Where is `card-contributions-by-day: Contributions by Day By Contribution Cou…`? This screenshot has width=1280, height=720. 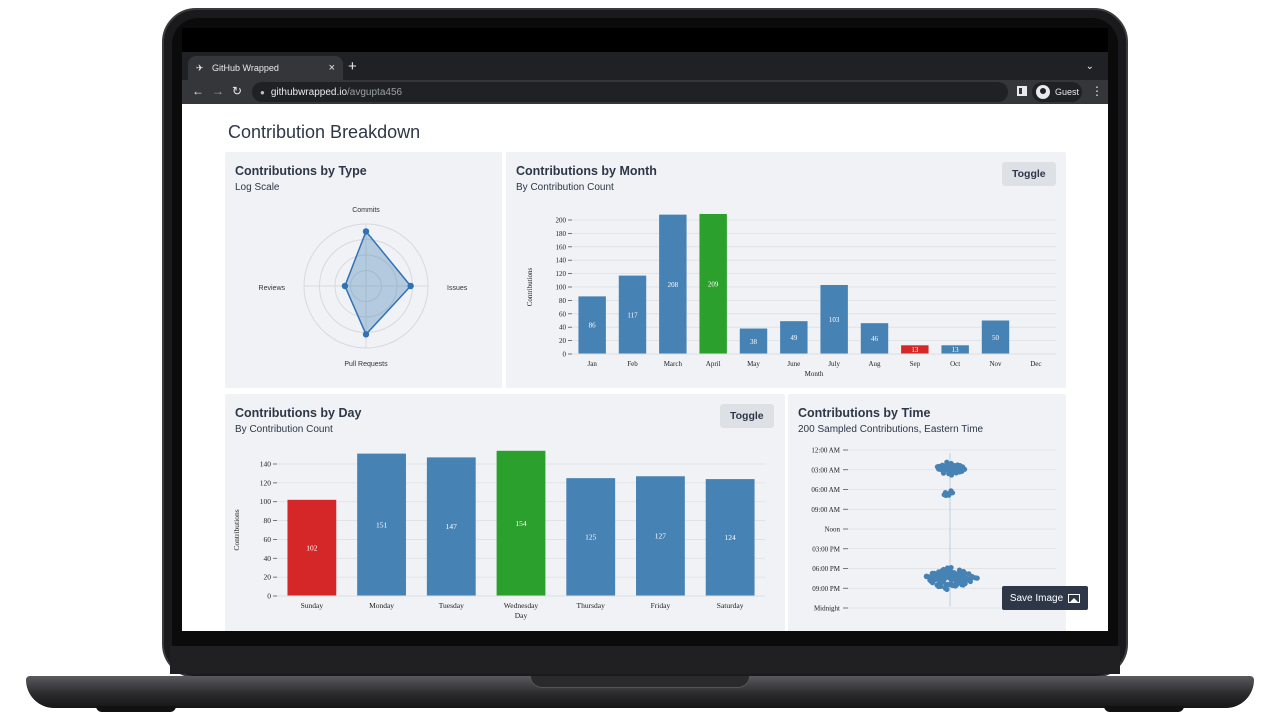 card-contributions-by-day: Contributions by Day By Contribution Cou… is located at coordinates (505, 512).